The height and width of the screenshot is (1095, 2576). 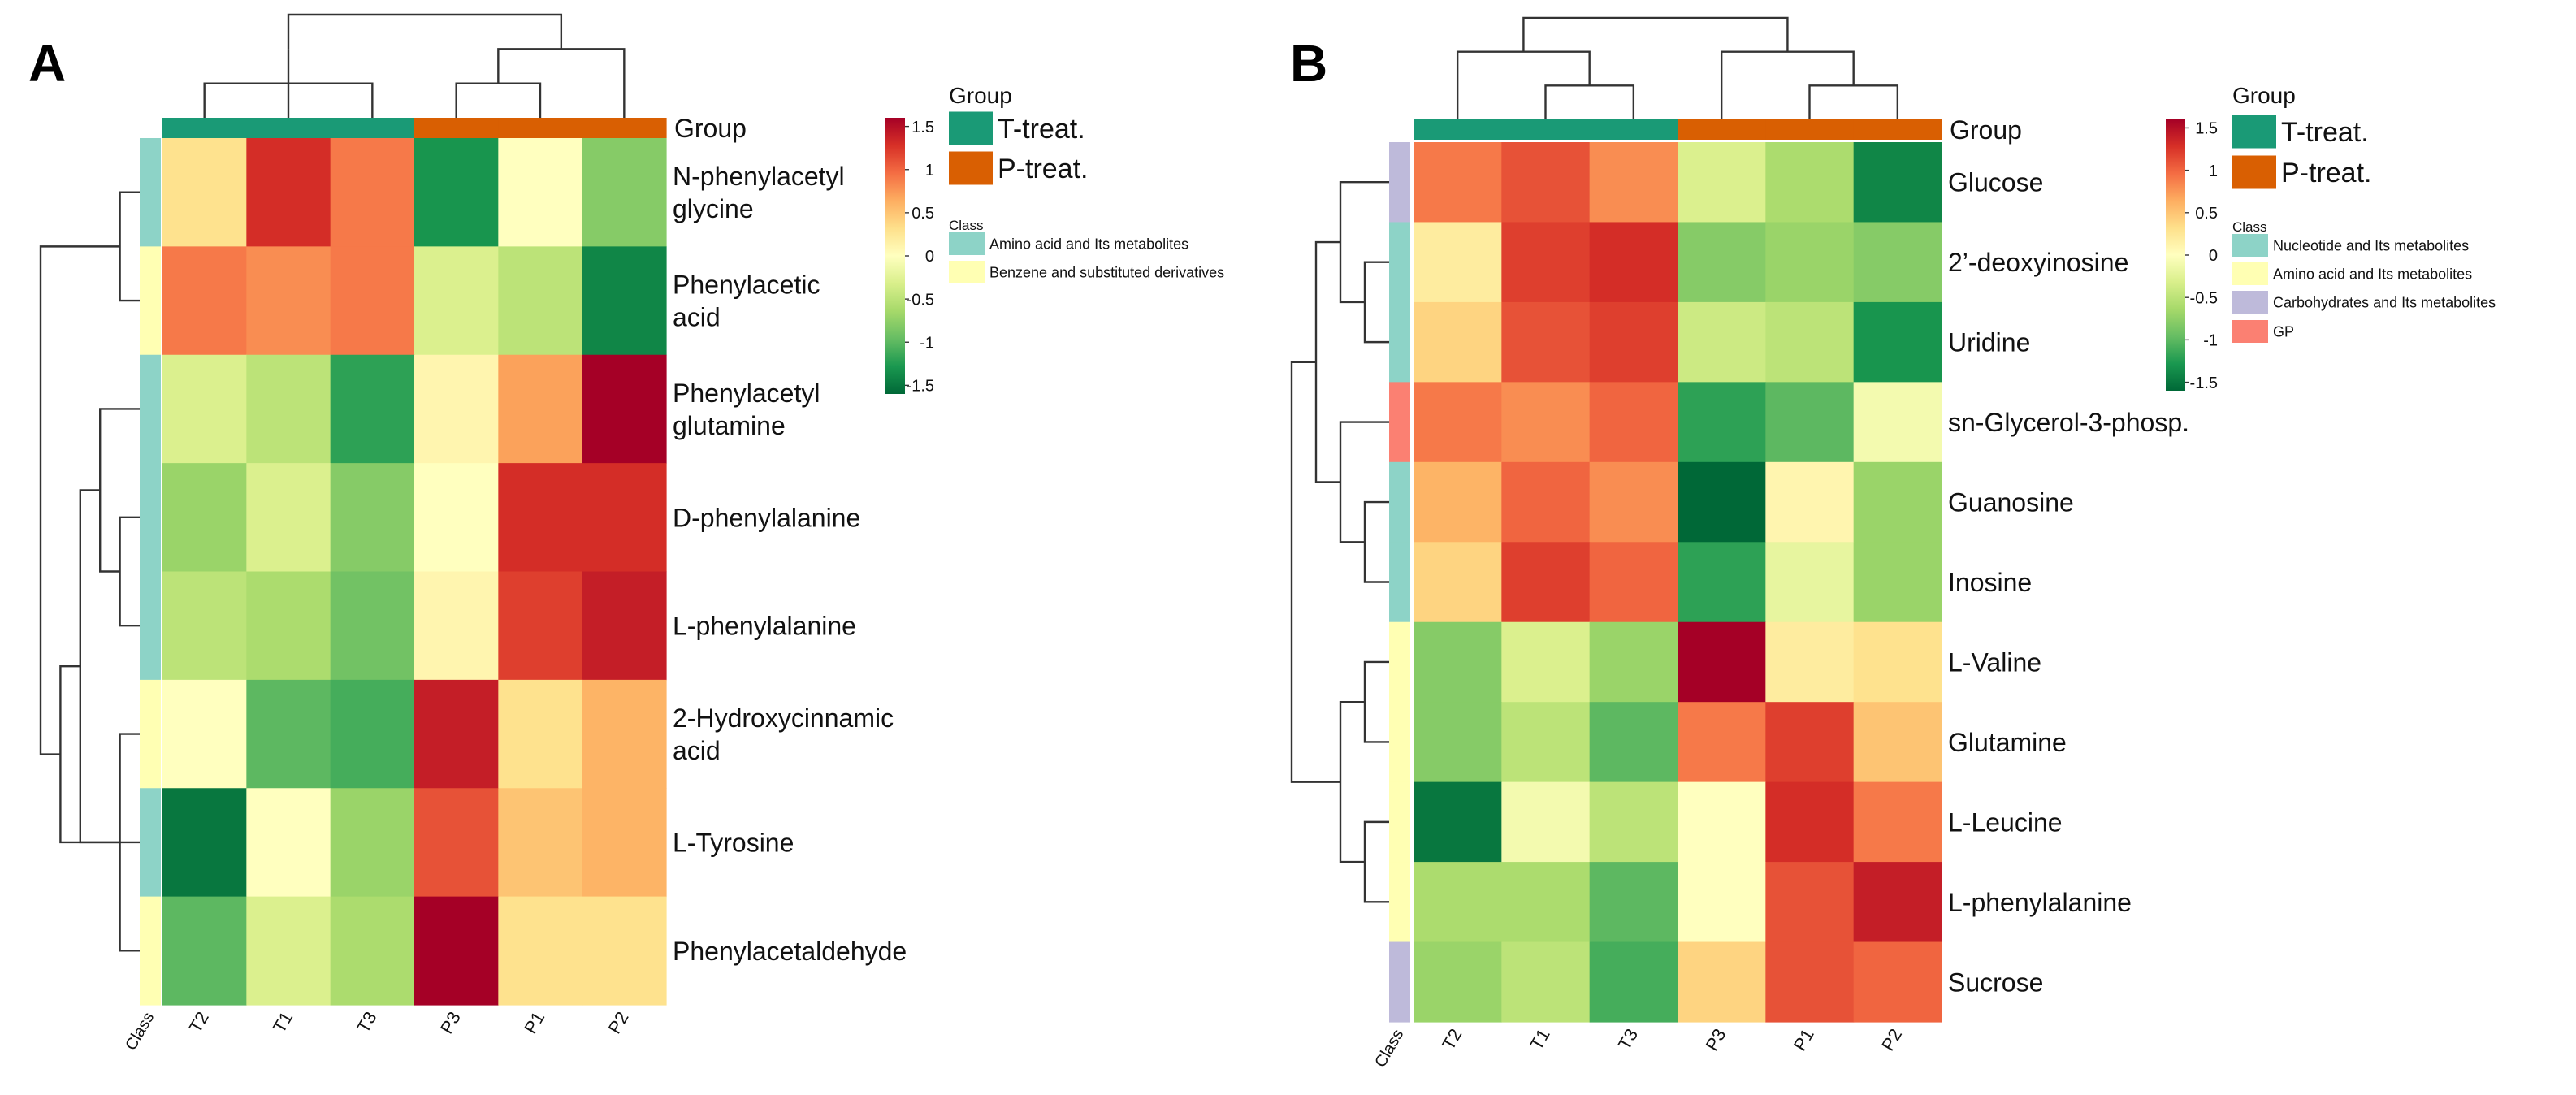 What do you see at coordinates (1107, 272) in the screenshot?
I see `class-legend-label: Benzene and substituted derivatives` at bounding box center [1107, 272].